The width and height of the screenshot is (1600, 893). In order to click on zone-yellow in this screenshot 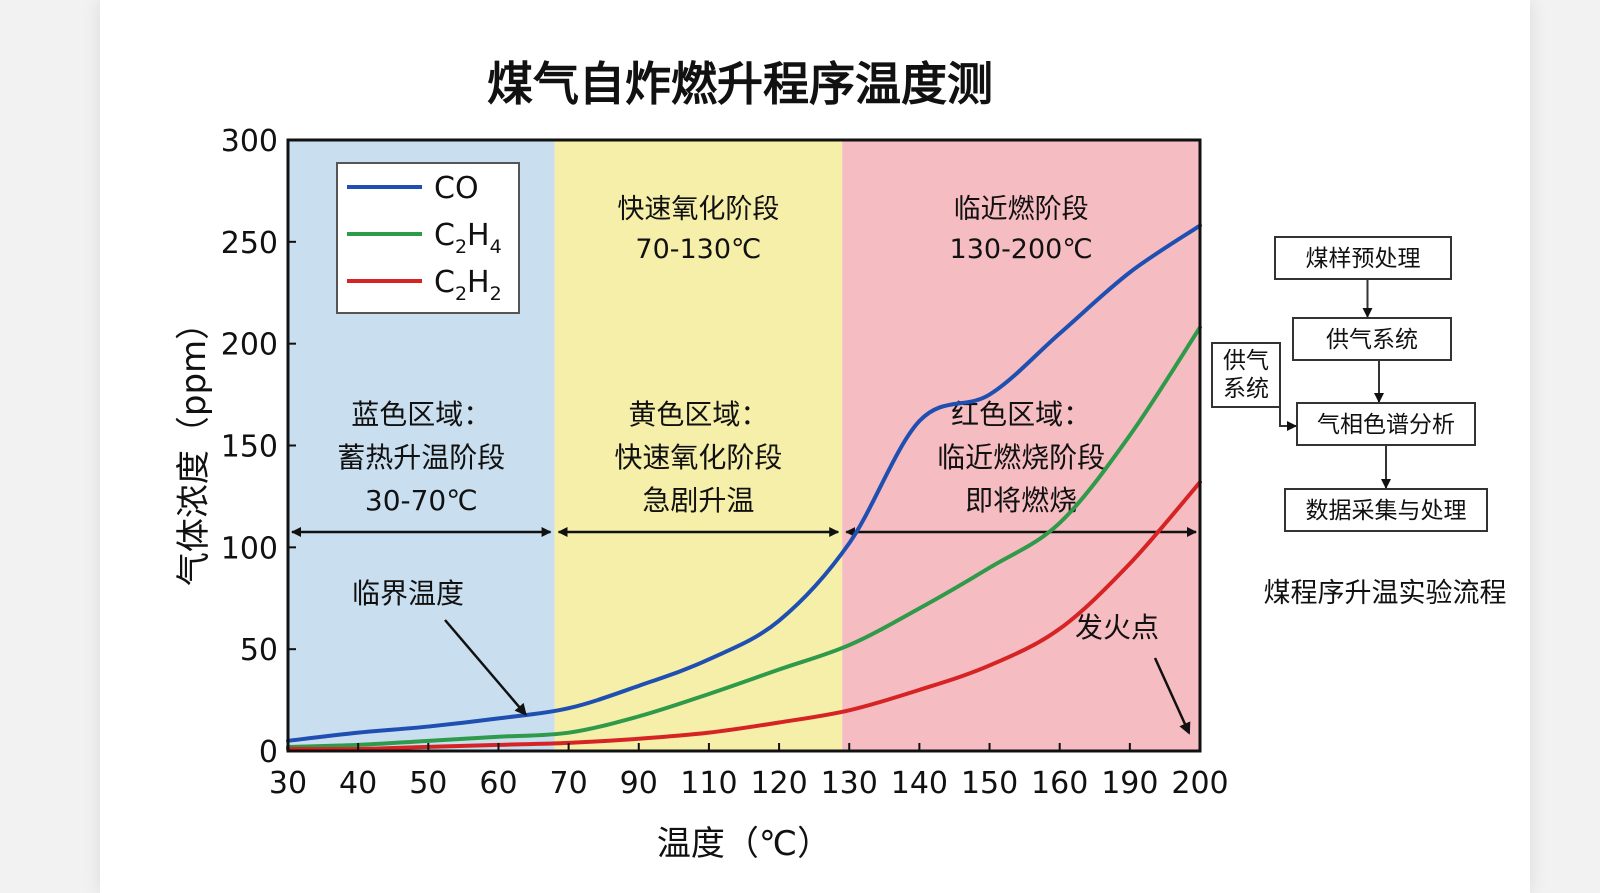, I will do `click(698, 445)`.